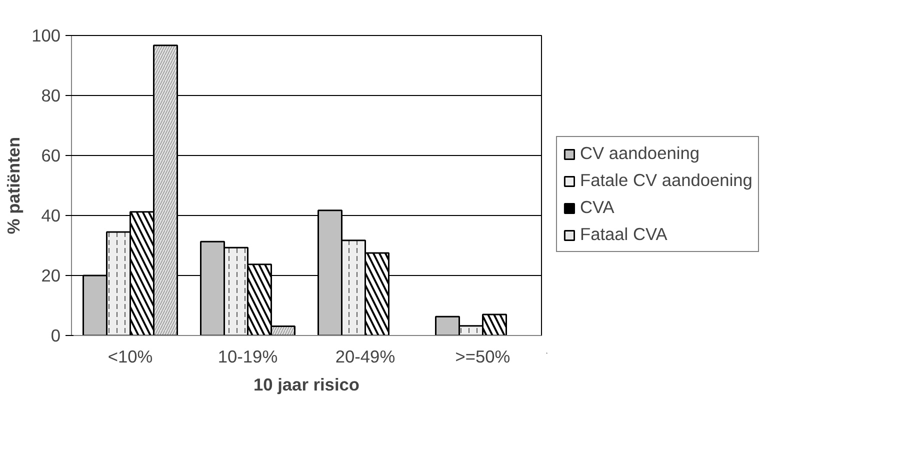 This screenshot has width=897, height=466. Describe the element at coordinates (51, 276) in the screenshot. I see `y-tick-label: 20` at that location.